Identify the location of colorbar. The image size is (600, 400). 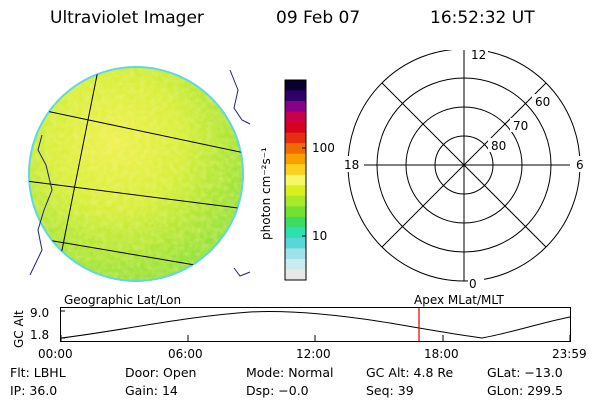
(295, 180).